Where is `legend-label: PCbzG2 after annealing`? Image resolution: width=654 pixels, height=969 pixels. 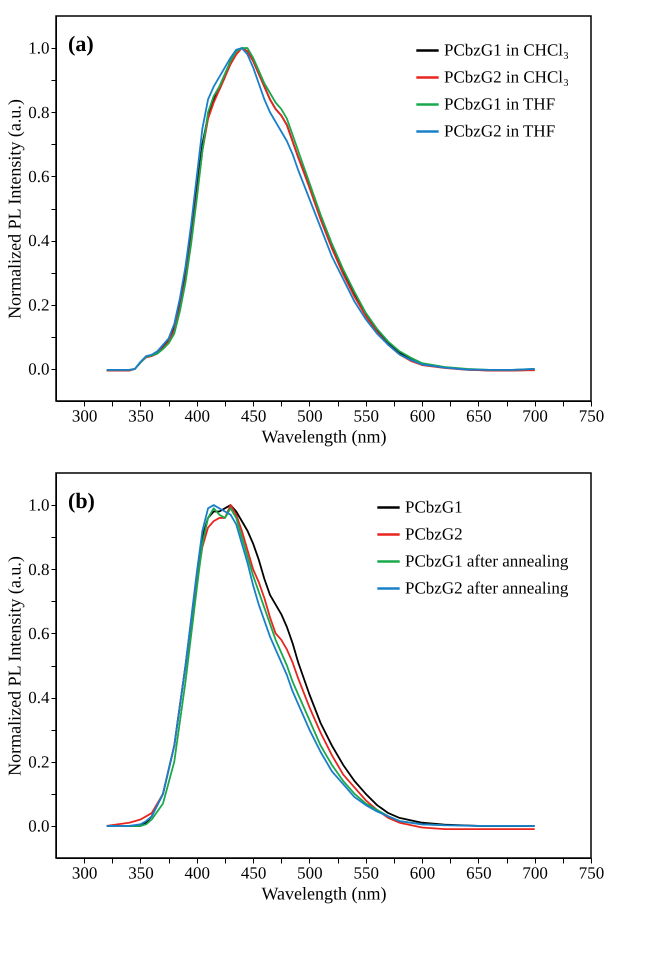 legend-label: PCbzG2 after annealing is located at coordinates (487, 588).